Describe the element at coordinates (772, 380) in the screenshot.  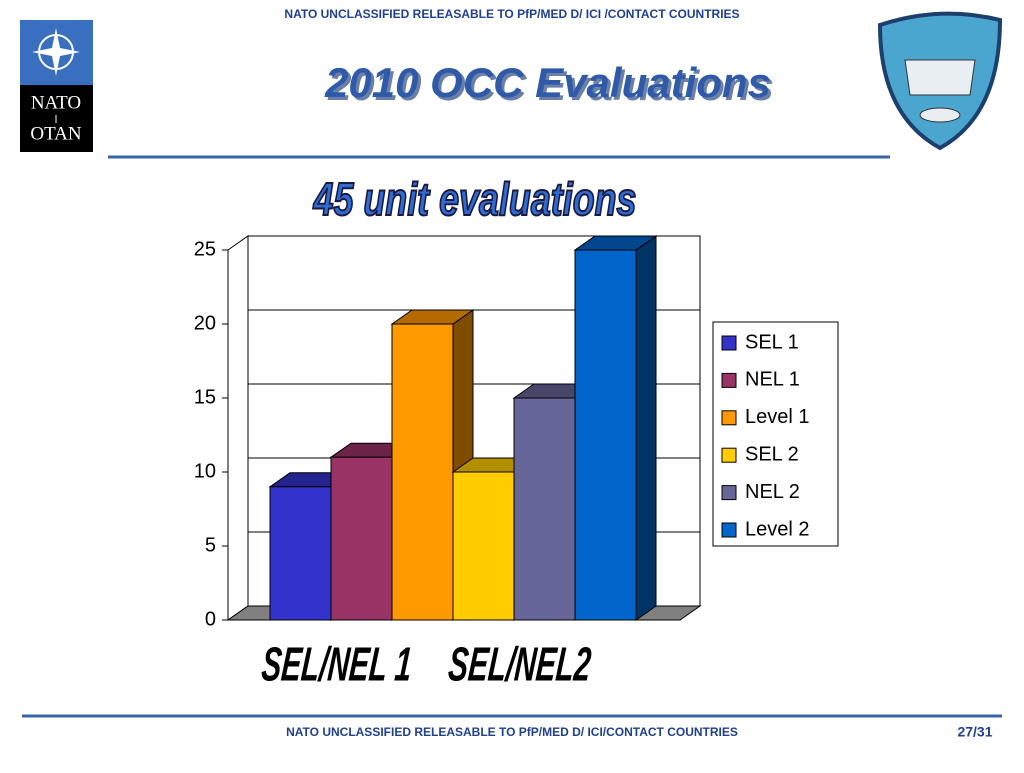
I see `legend-label: NEL 1` at that location.